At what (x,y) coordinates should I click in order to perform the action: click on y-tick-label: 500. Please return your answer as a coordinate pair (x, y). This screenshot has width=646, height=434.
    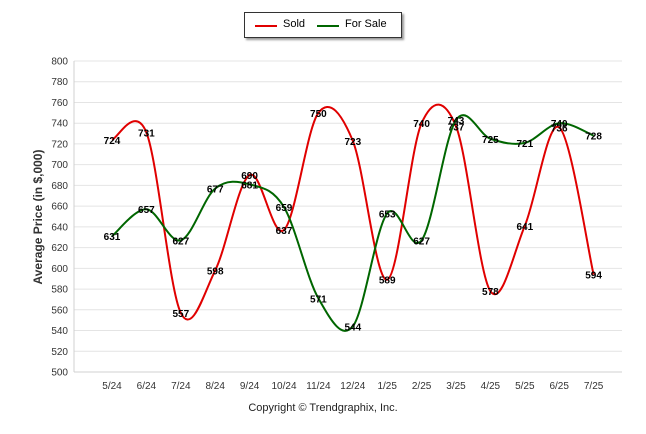
    Looking at the image, I should click on (59, 373).